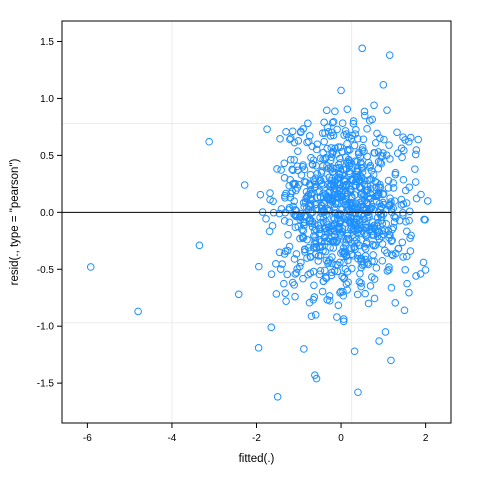 The image size is (480, 480). Describe the element at coordinates (256, 433) in the screenshot. I see `x-axis-ticks: -6 -4 -2 0 2` at that location.